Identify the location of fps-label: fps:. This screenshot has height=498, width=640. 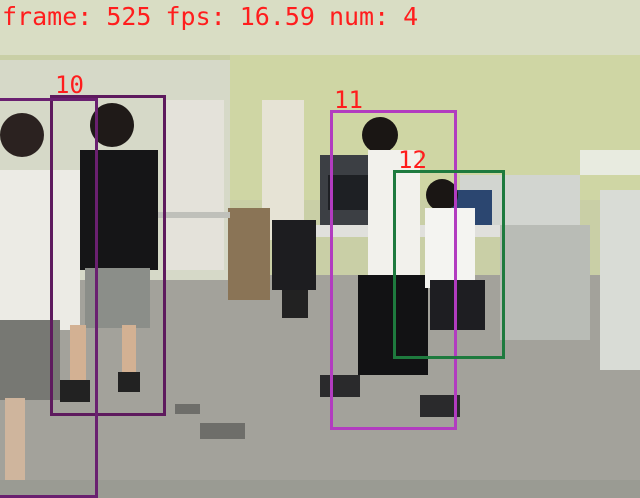
(195, 16).